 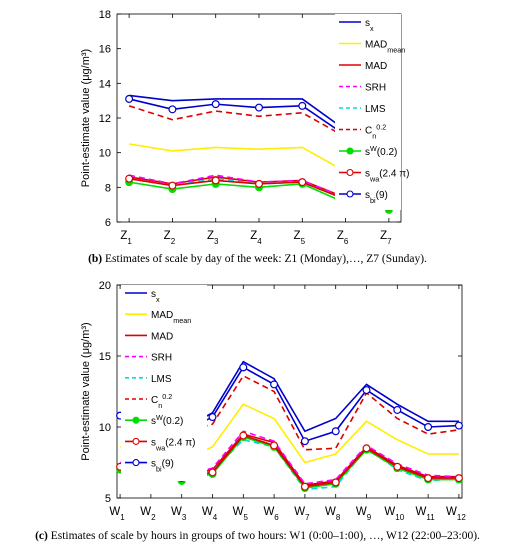 What do you see at coordinates (170, 238) in the screenshot?
I see `x-tick-label-z2: Z2` at bounding box center [170, 238].